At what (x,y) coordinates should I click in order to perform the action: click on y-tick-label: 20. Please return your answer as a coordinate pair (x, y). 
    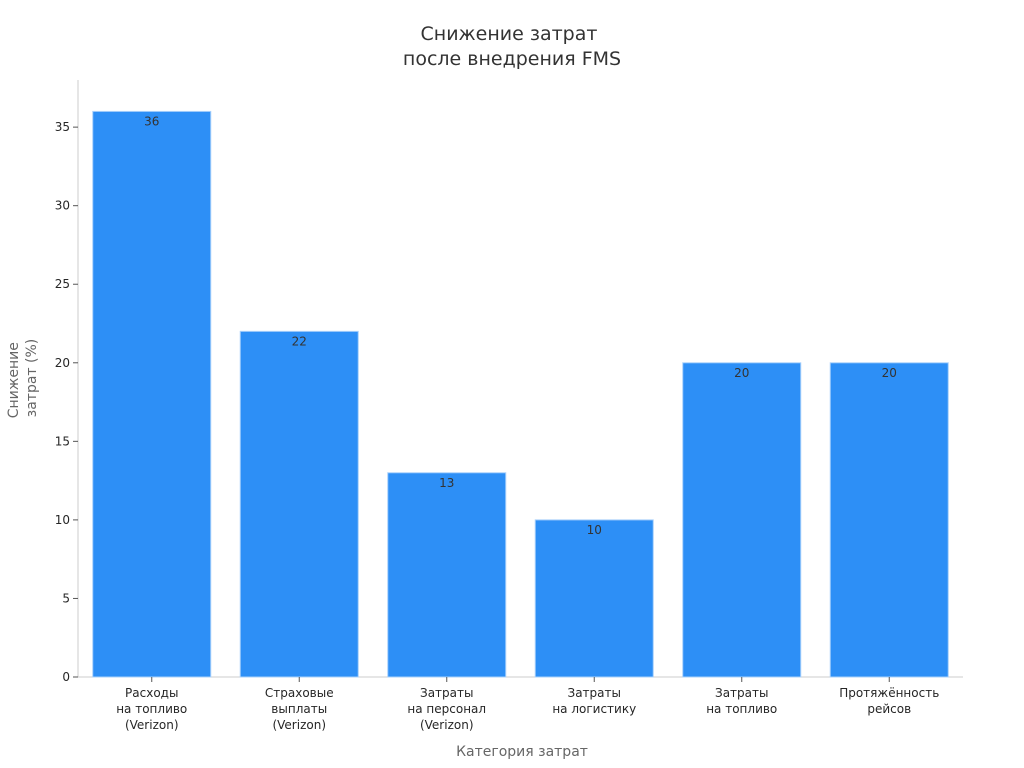
    Looking at the image, I should click on (62, 363).